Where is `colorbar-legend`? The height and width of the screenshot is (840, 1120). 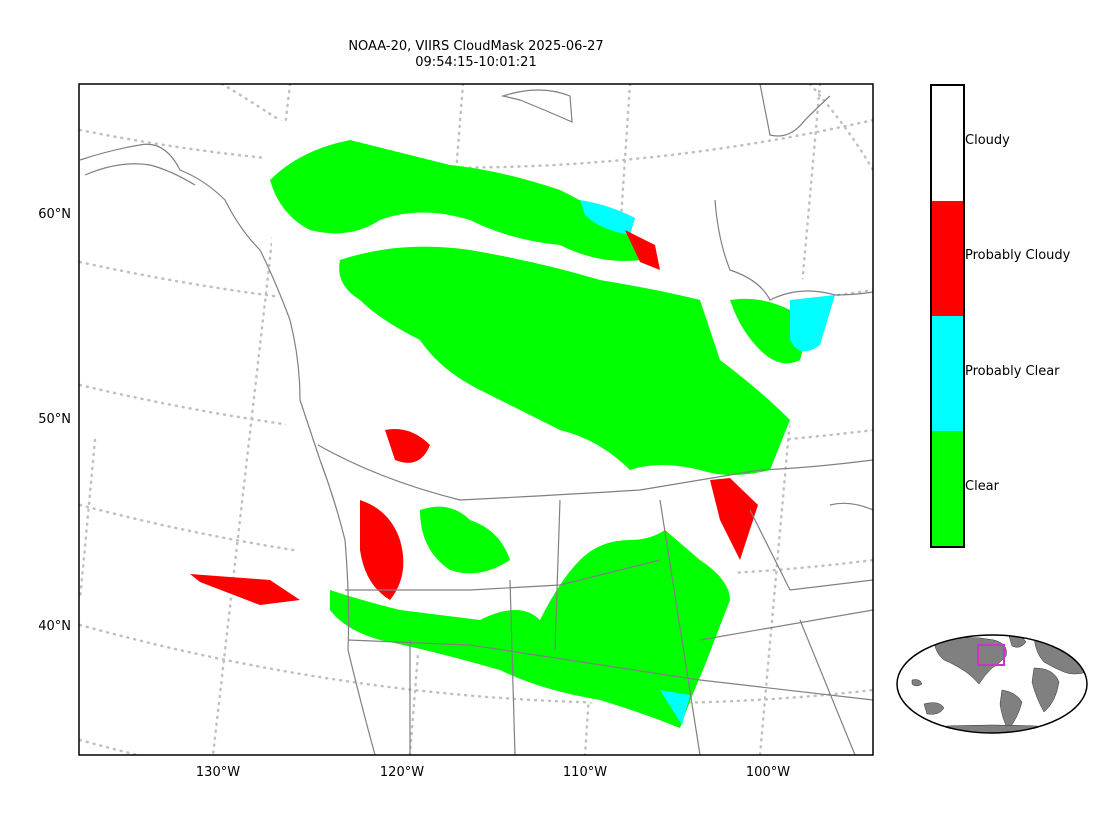 colorbar-legend is located at coordinates (947, 316).